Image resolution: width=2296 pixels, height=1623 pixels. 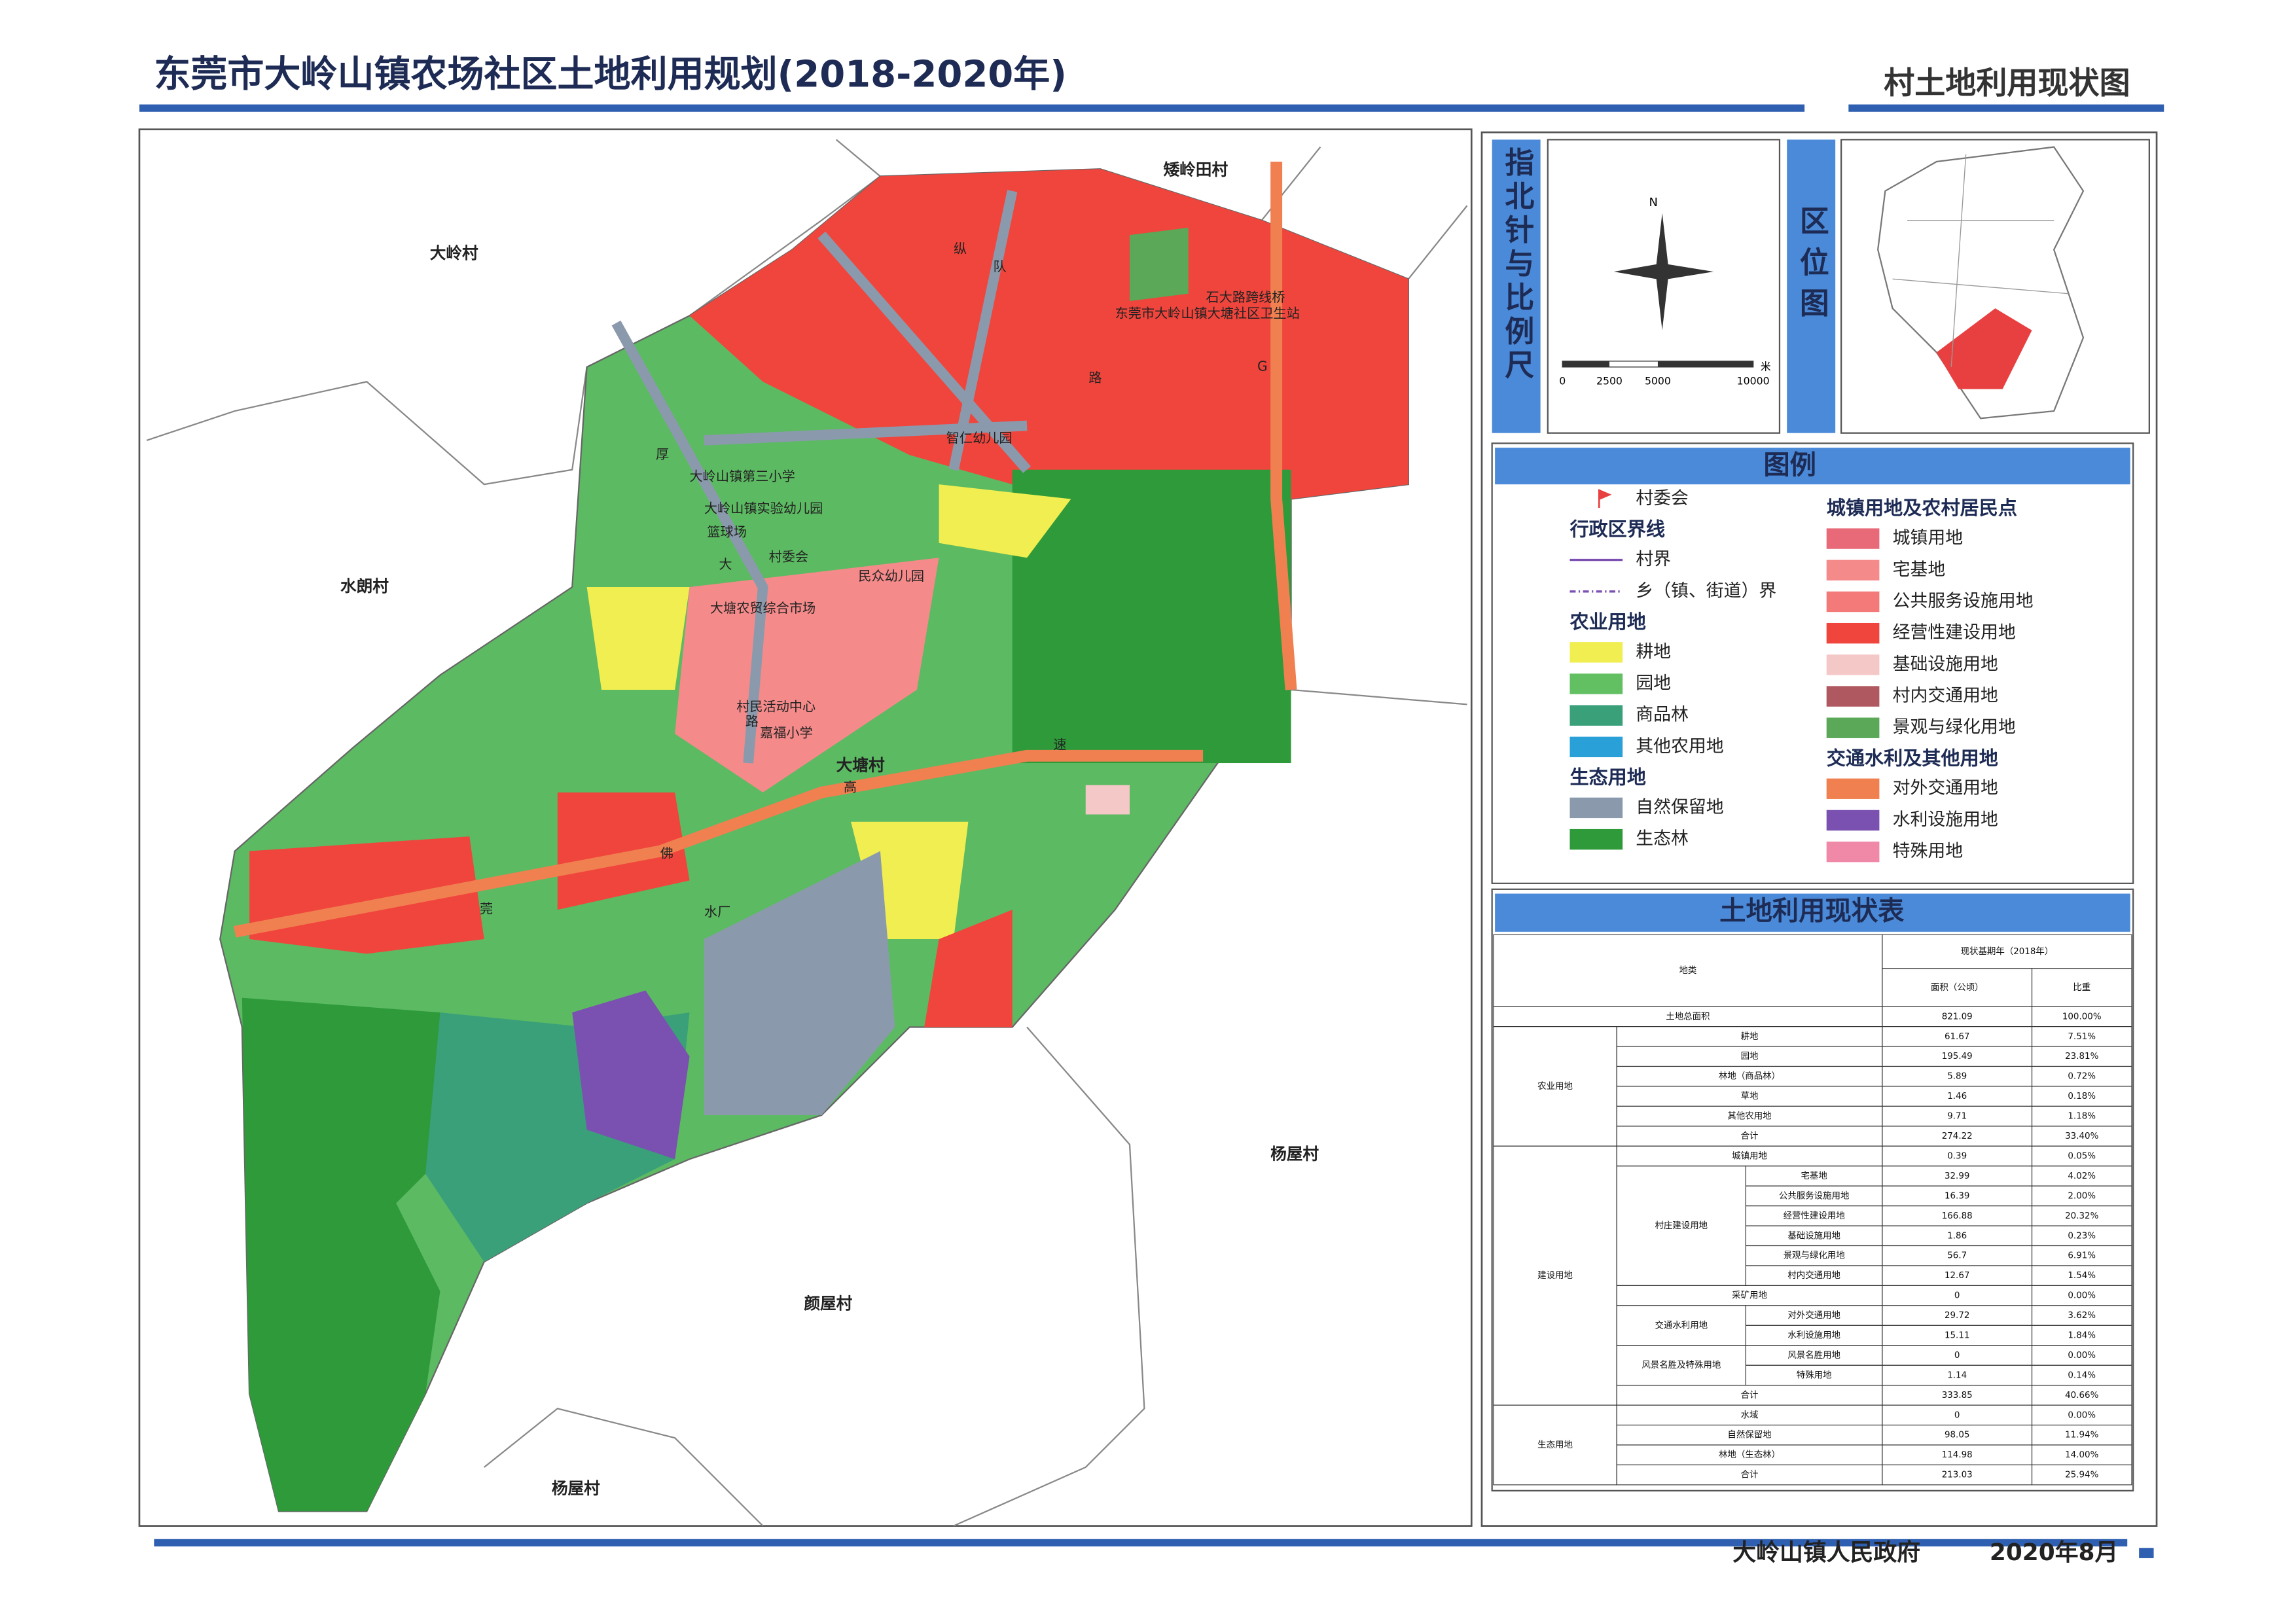 I want to click on table-subgroup: 风景名胜及特殊用地, so click(x=1681, y=1365).